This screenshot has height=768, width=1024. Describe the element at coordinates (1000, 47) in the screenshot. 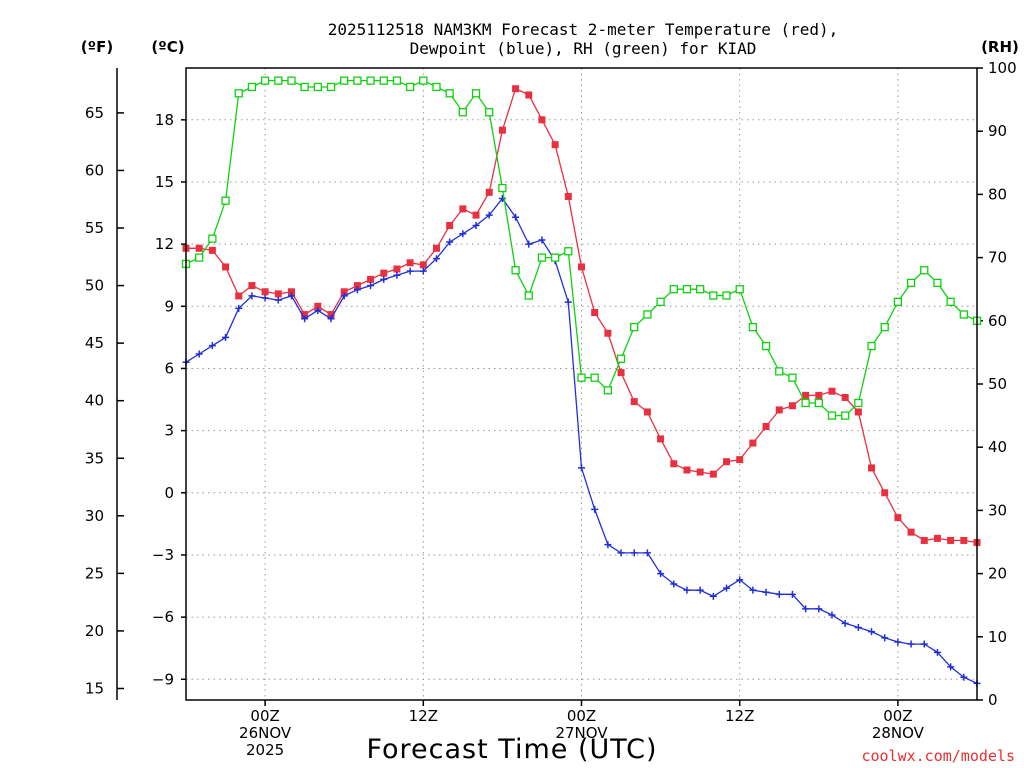

I see `rh-unit-label: (RH)` at that location.